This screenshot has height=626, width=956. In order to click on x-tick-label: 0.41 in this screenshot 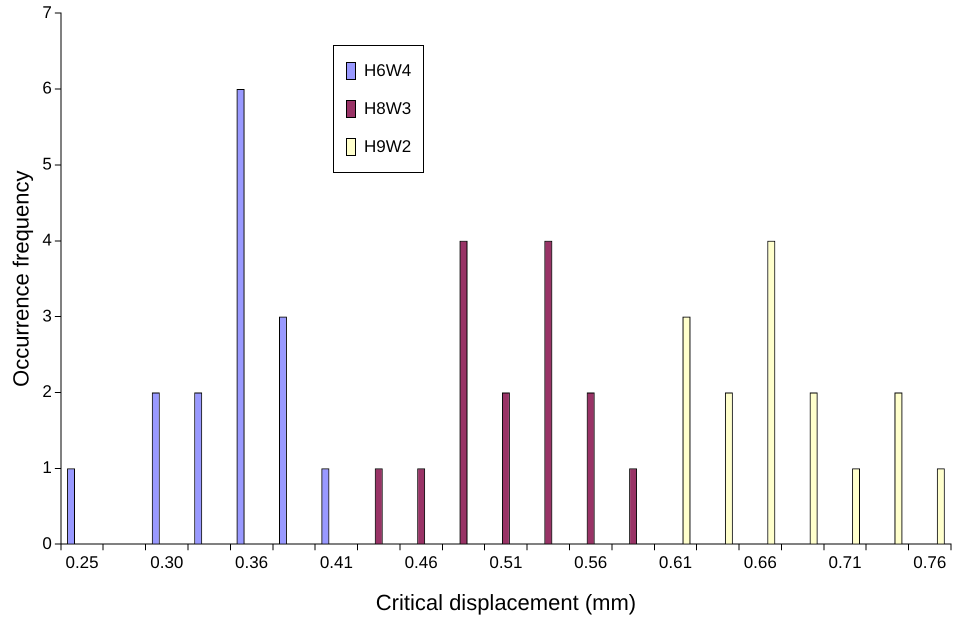, I will do `click(336, 562)`.